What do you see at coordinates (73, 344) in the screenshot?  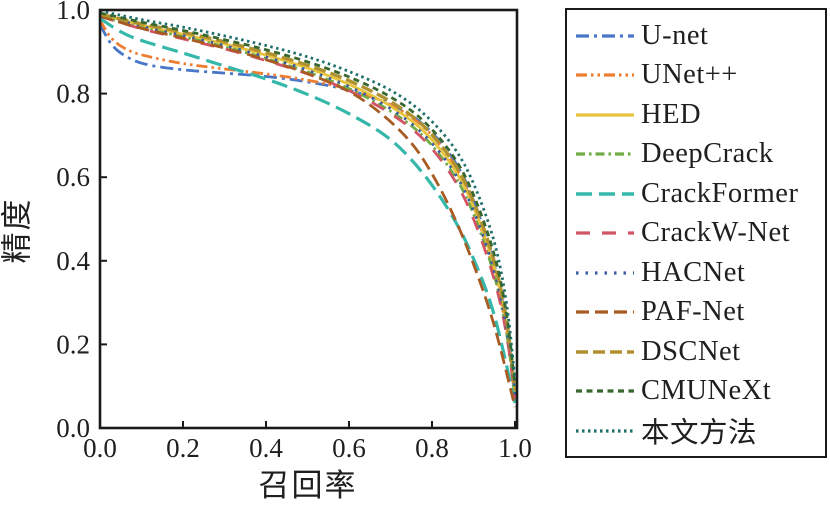 I see `y-tick-label: 0.2` at bounding box center [73, 344].